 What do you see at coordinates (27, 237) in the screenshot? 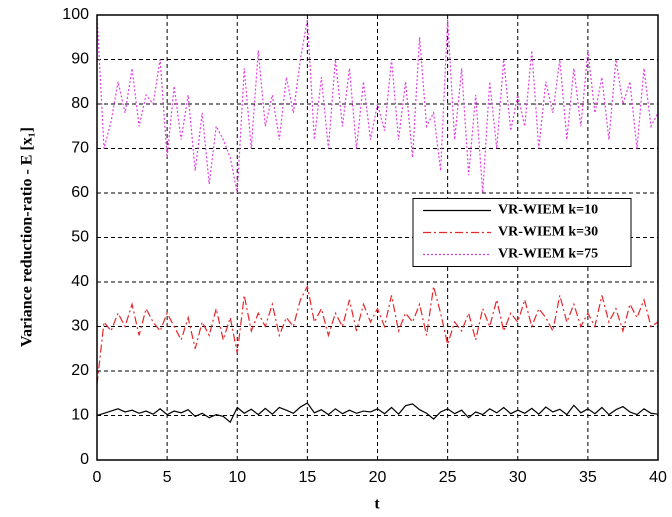
I see `y-axis-label: Variance reduction-ratio - E [x₁]` at bounding box center [27, 237].